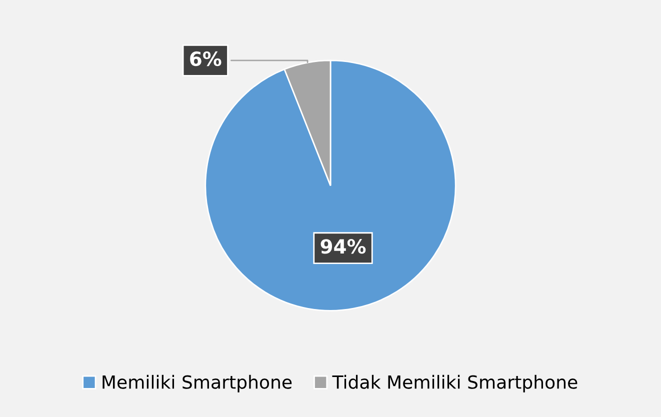 The width and height of the screenshot is (661, 417). What do you see at coordinates (197, 383) in the screenshot?
I see `legend-label: Memiliki Smartphone` at bounding box center [197, 383].